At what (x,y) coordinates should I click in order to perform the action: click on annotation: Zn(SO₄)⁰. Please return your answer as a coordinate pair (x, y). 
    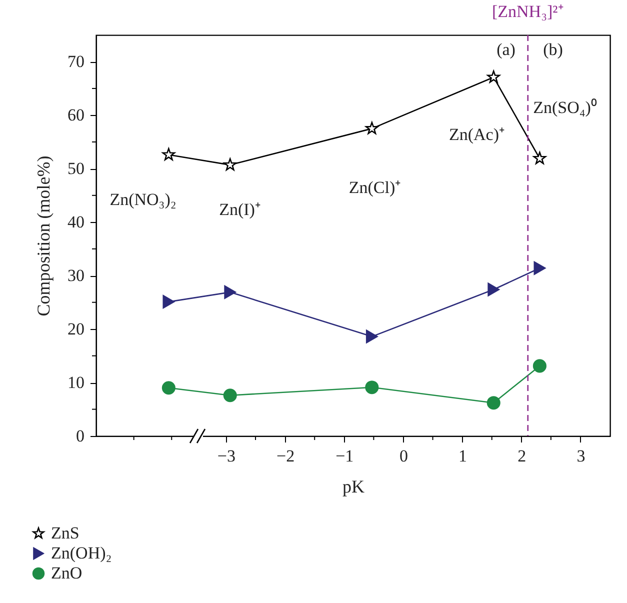
    Looking at the image, I should click on (565, 107).